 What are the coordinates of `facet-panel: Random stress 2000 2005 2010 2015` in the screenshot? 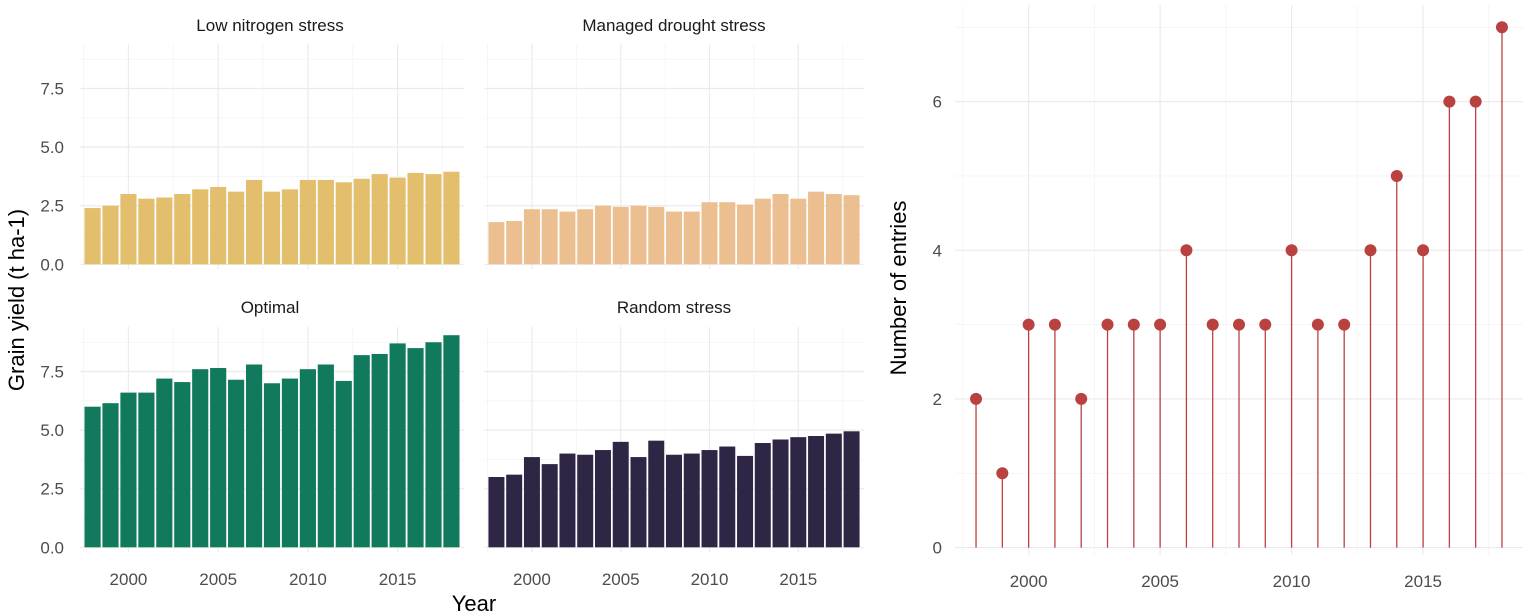 It's located at (674, 443).